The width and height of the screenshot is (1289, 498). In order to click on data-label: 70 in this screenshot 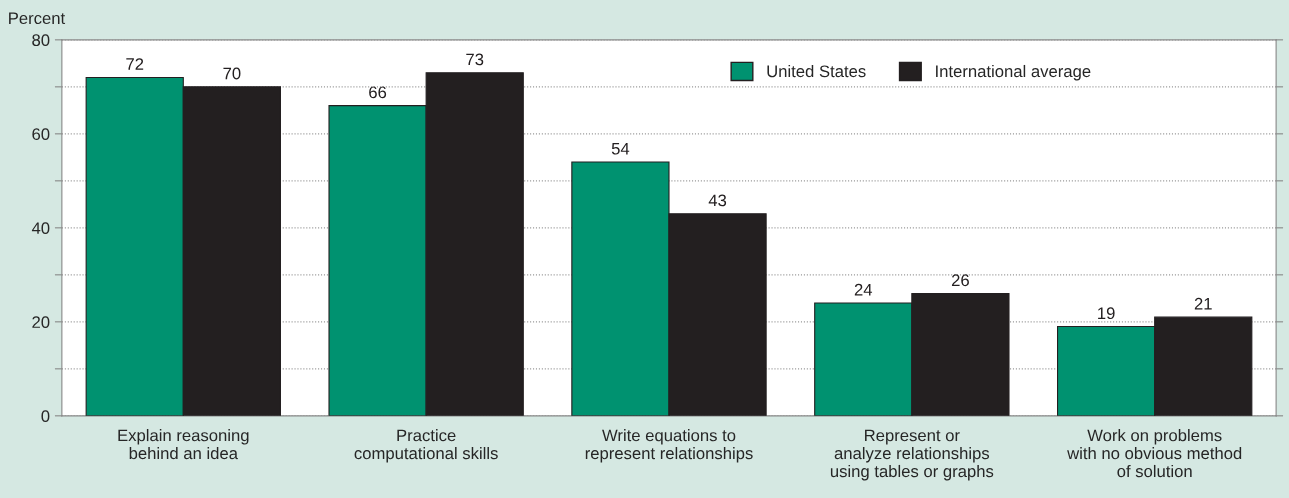, I will do `click(232, 73)`.